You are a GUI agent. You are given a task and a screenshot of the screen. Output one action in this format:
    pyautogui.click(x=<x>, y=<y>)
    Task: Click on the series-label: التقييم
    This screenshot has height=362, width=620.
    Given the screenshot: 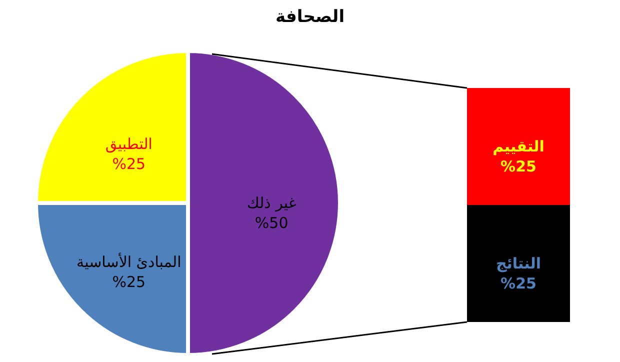 What is the action you would take?
    pyautogui.click(x=518, y=147)
    